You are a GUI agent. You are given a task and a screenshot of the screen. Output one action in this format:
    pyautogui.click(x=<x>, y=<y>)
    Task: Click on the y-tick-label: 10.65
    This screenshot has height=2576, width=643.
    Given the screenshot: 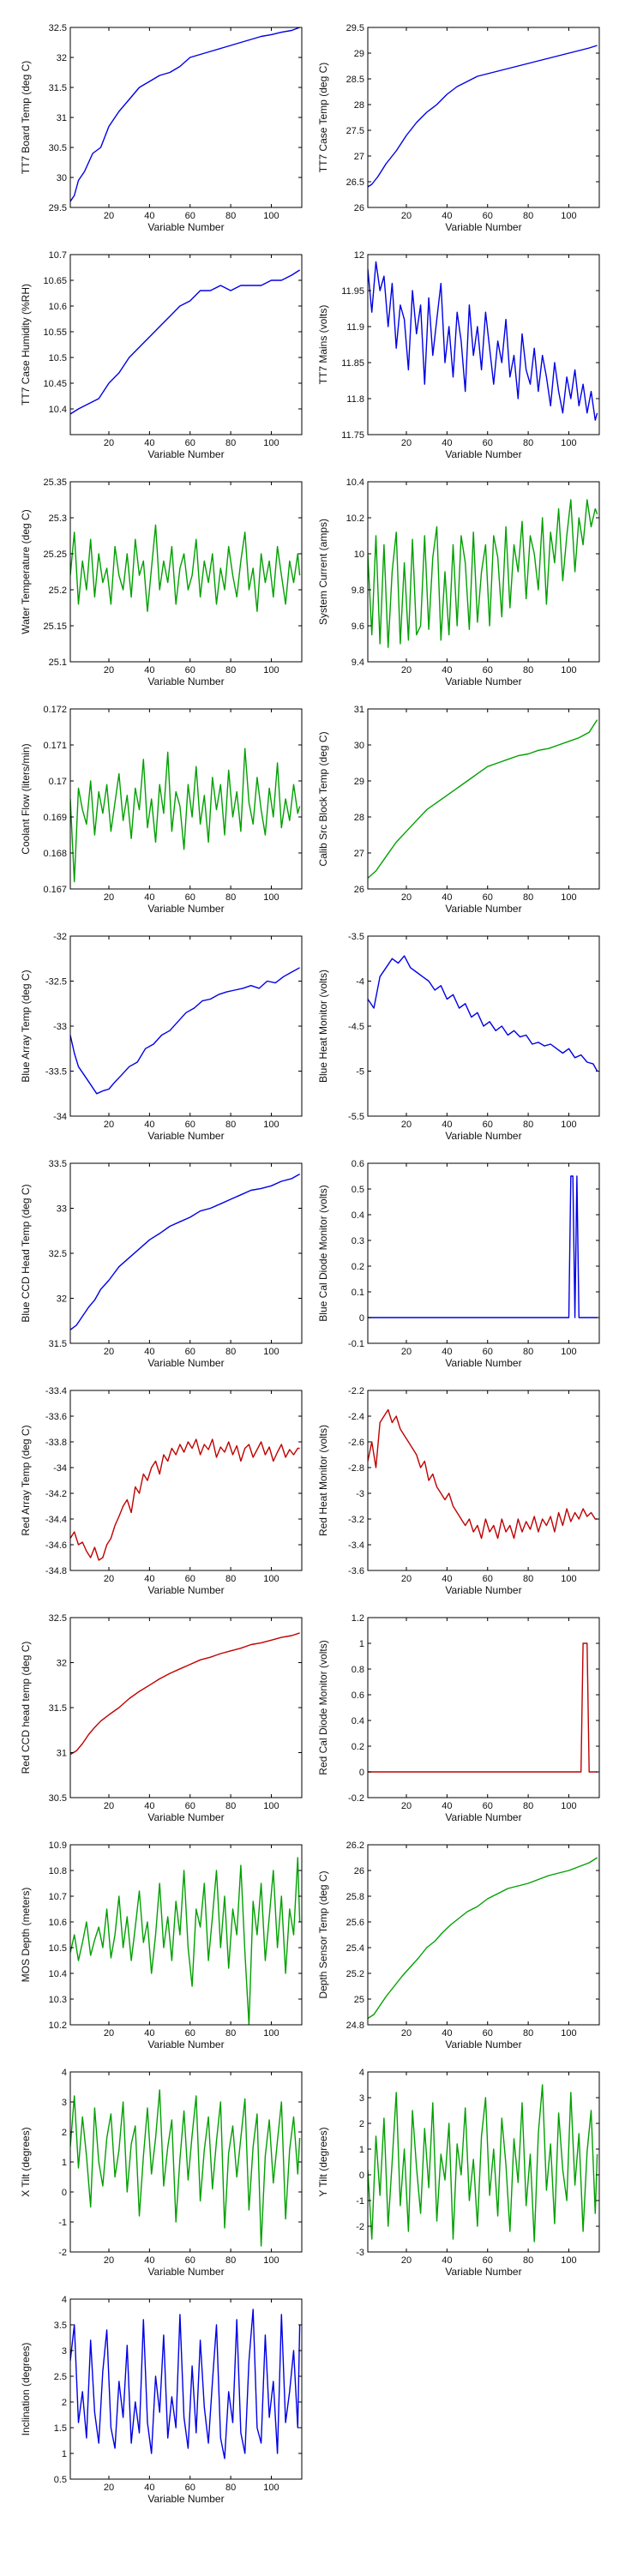 What is the action you would take?
    pyautogui.click(x=55, y=281)
    